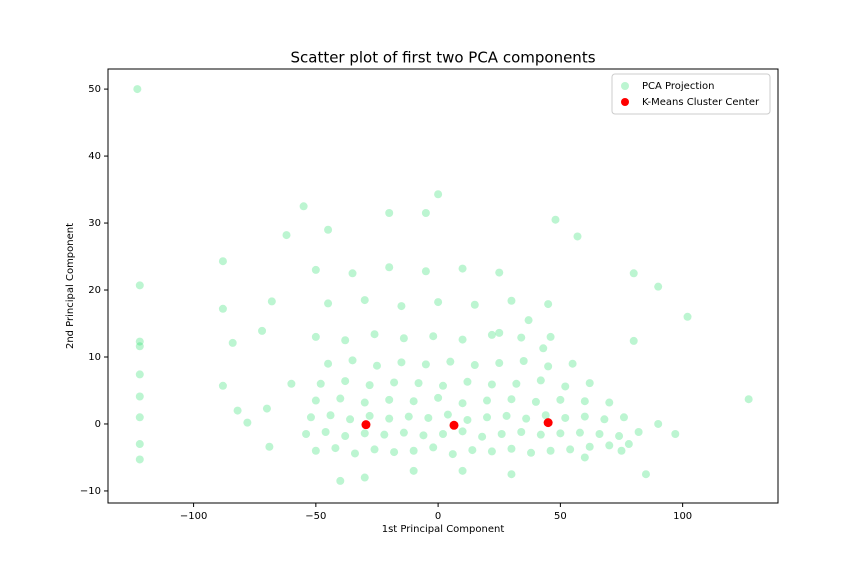  Describe the element at coordinates (70, 286) in the screenshot. I see `y-axis-label: 2nd Principal Component` at that location.